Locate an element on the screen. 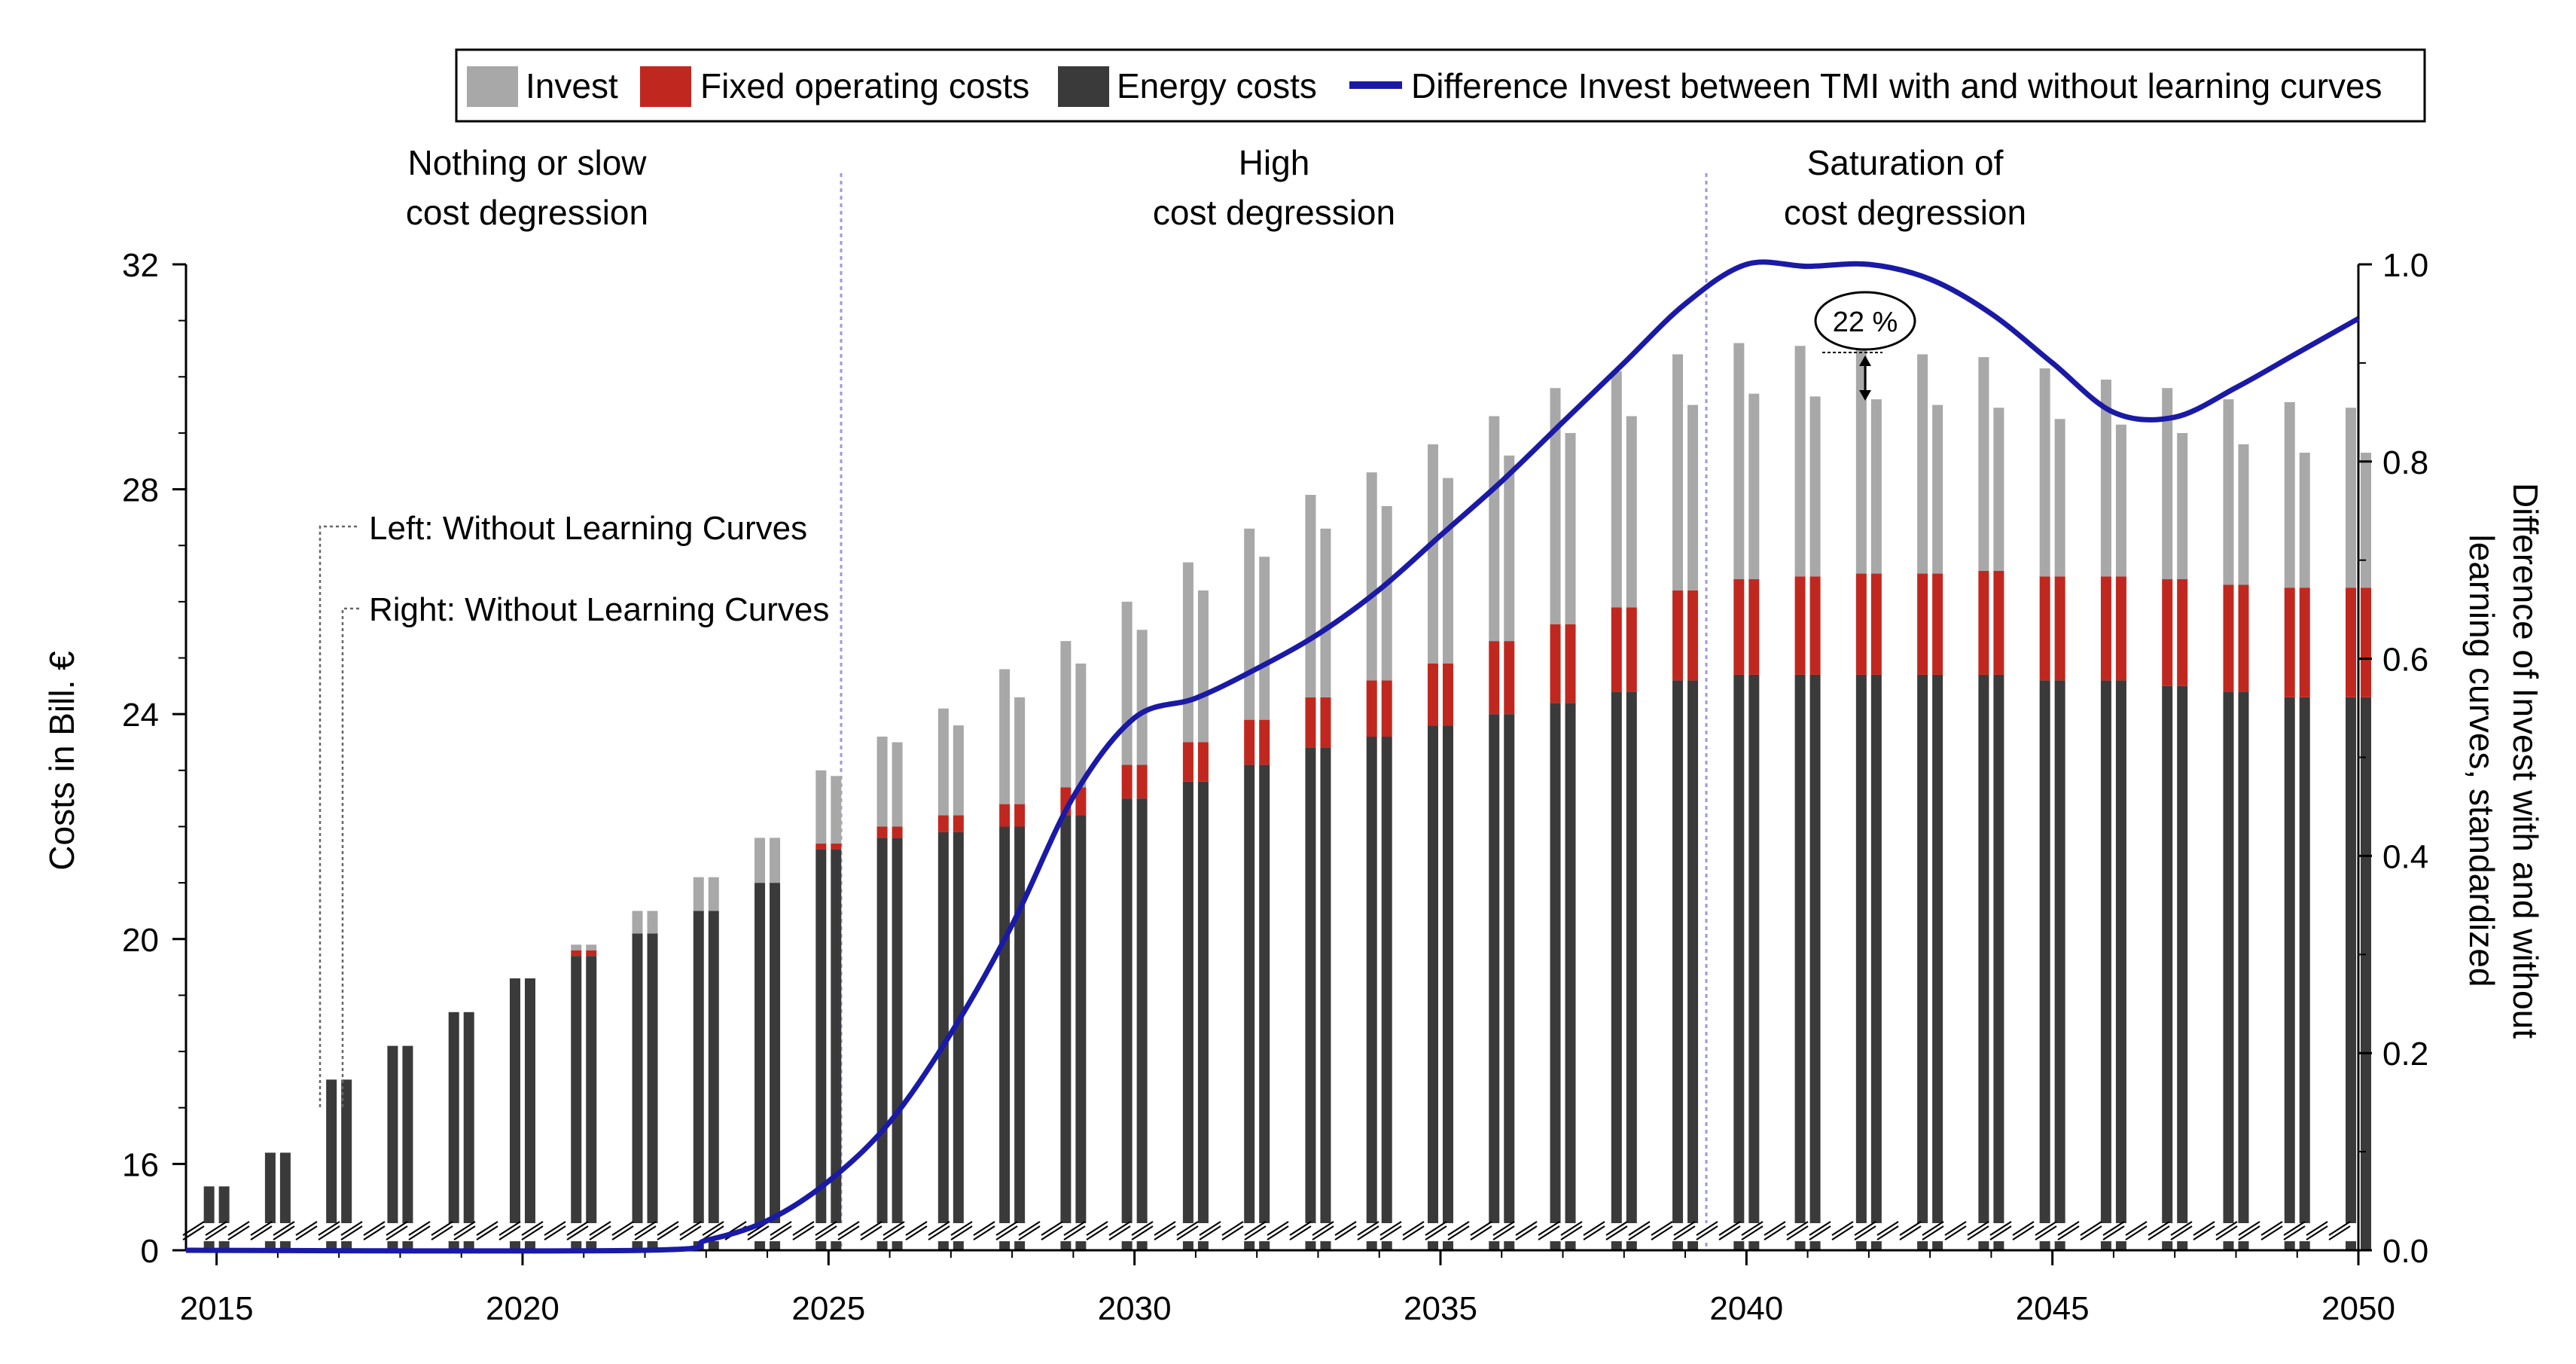 This screenshot has height=1364, width=2576. bar-fixed-right-2046 is located at coordinates (2120, 628).